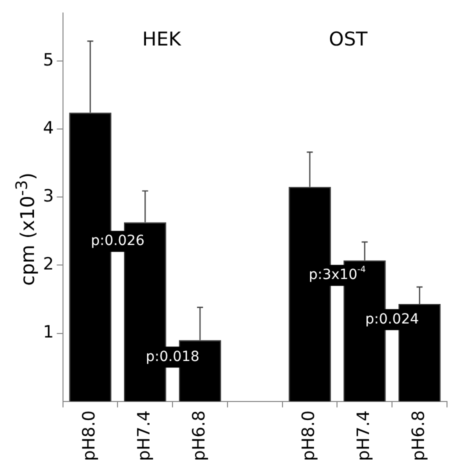 The width and height of the screenshot is (449, 464). Describe the element at coordinates (48, 332) in the screenshot. I see `y-tick-label: 1` at that location.